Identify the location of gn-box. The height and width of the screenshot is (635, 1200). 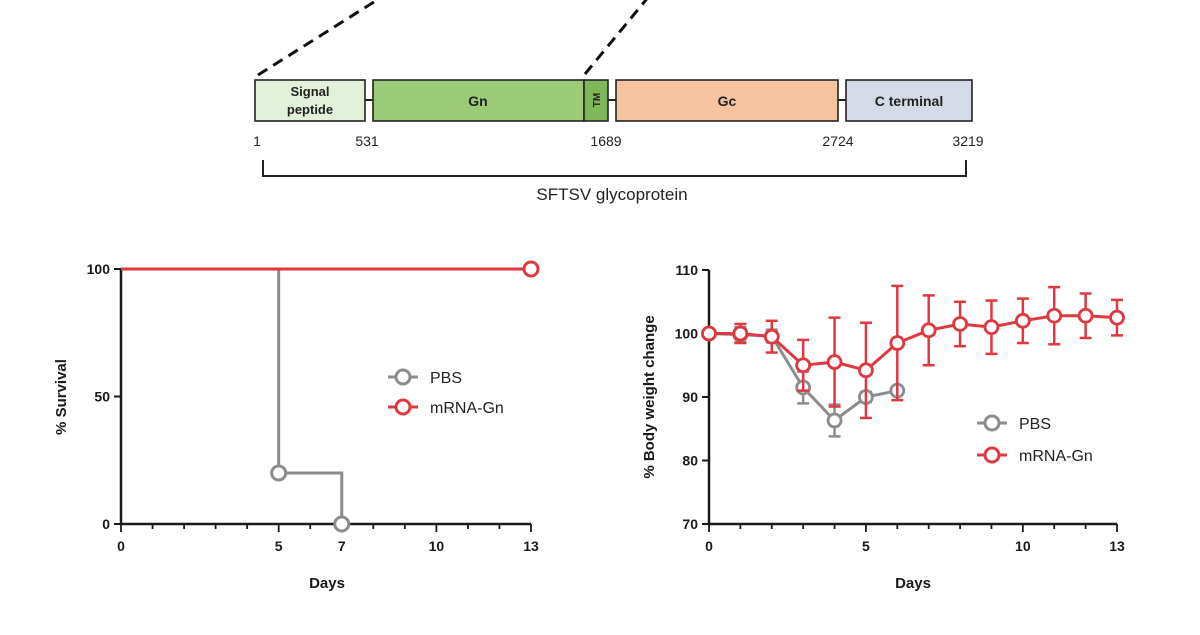
(478, 100).